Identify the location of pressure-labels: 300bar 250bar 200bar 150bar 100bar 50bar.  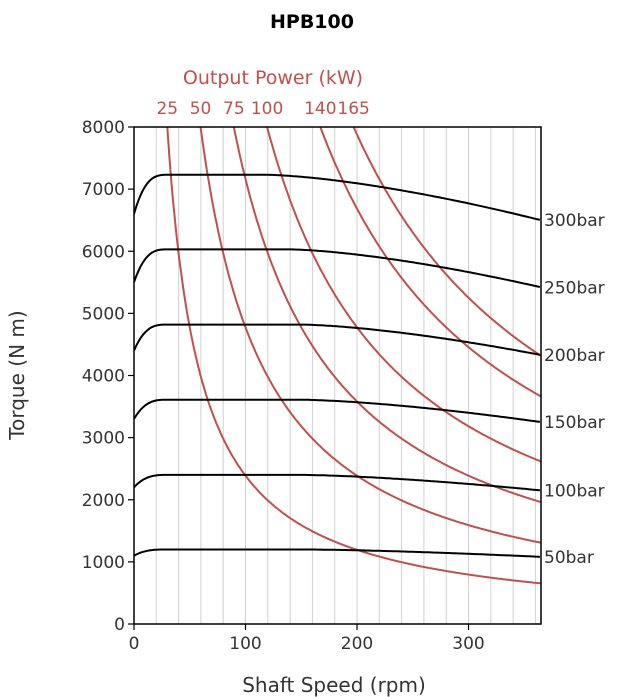
(574, 389).